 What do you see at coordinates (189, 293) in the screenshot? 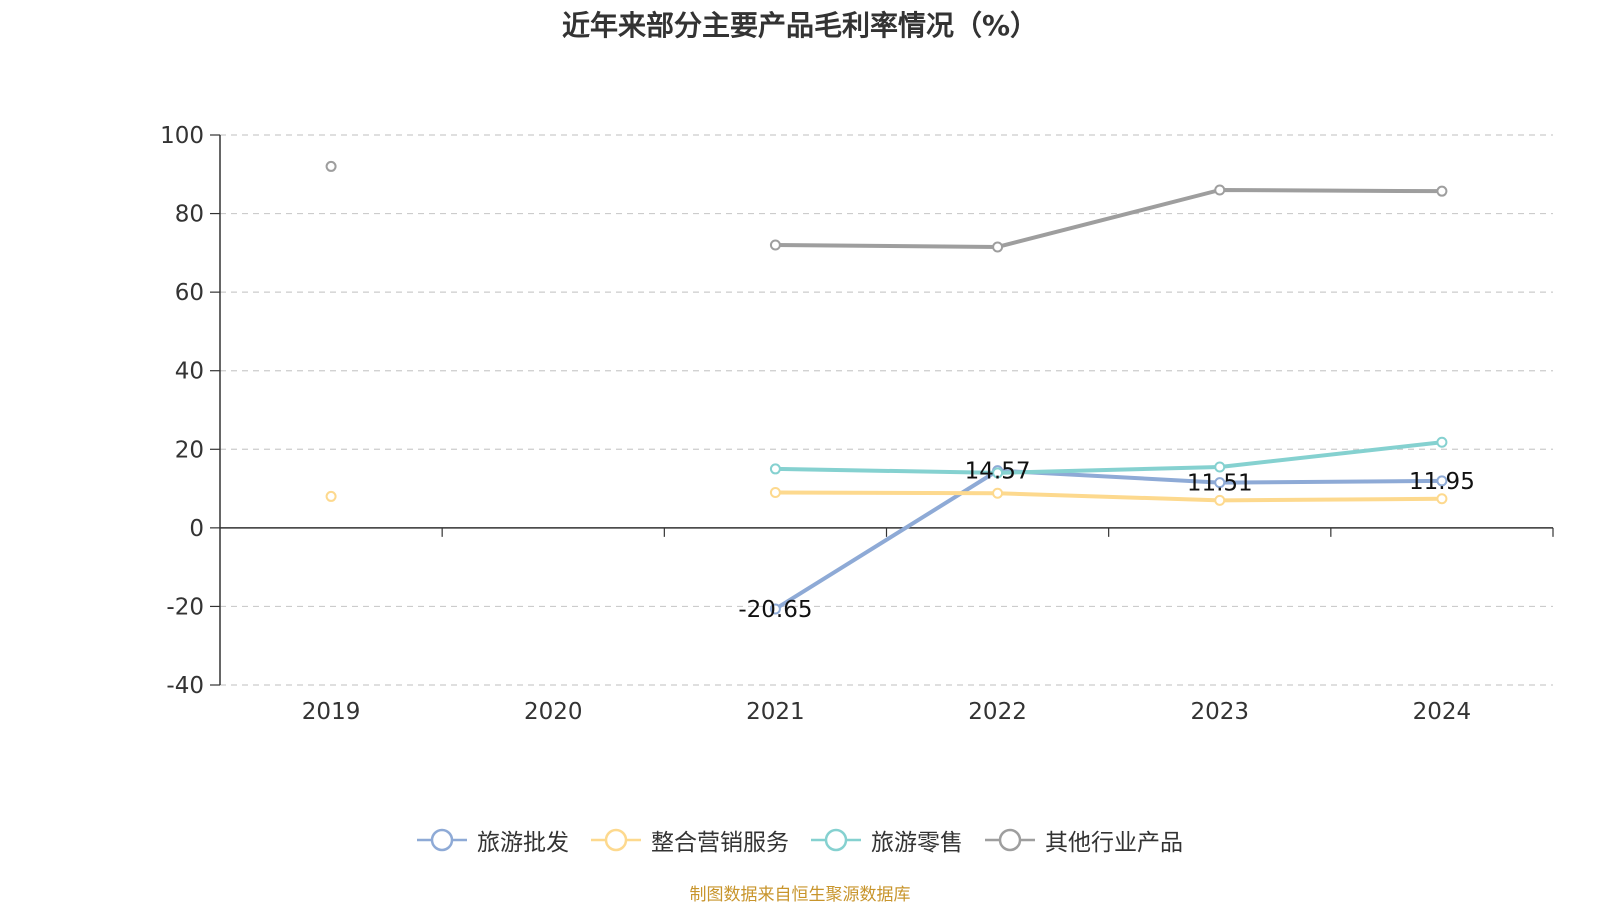
I see `y-tick-label: 60` at bounding box center [189, 293].